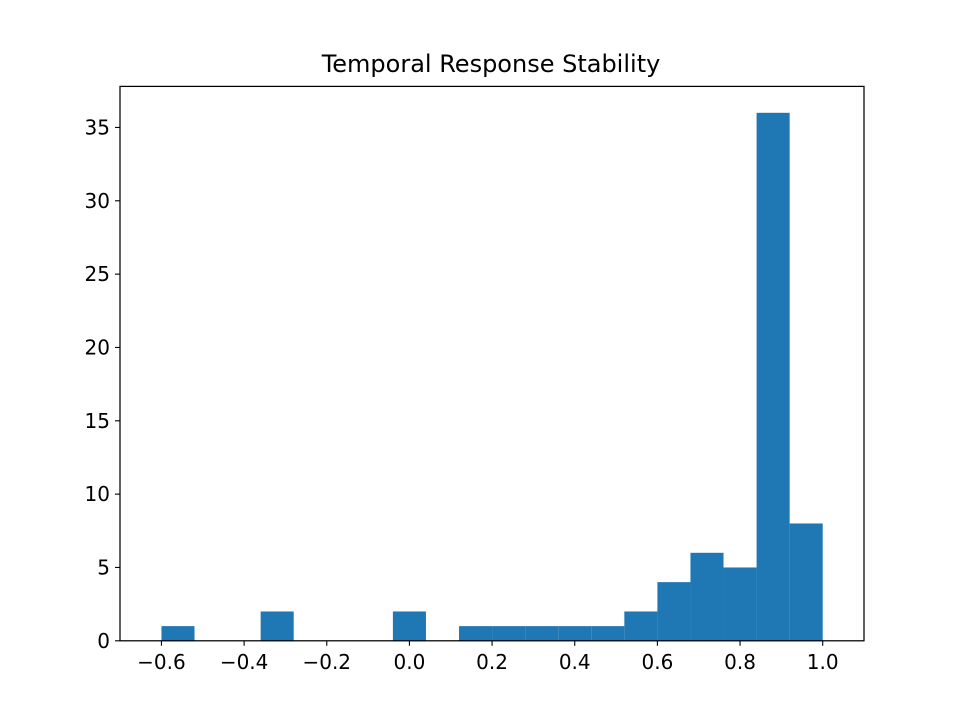  What do you see at coordinates (103, 641) in the screenshot?
I see `y-tick-label: 0` at bounding box center [103, 641].